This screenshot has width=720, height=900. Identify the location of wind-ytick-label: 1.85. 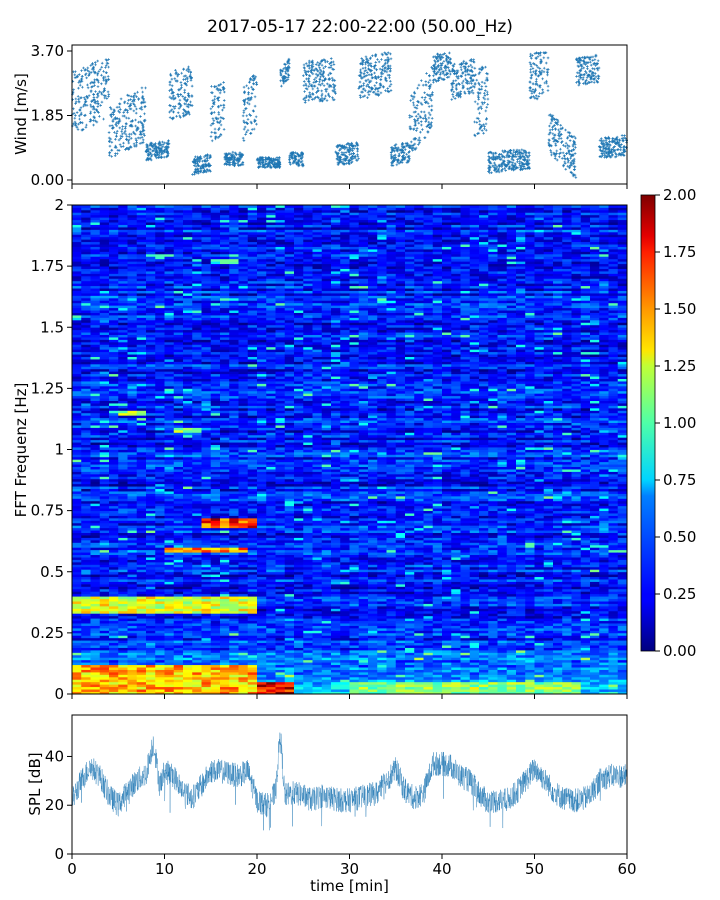
(47, 116).